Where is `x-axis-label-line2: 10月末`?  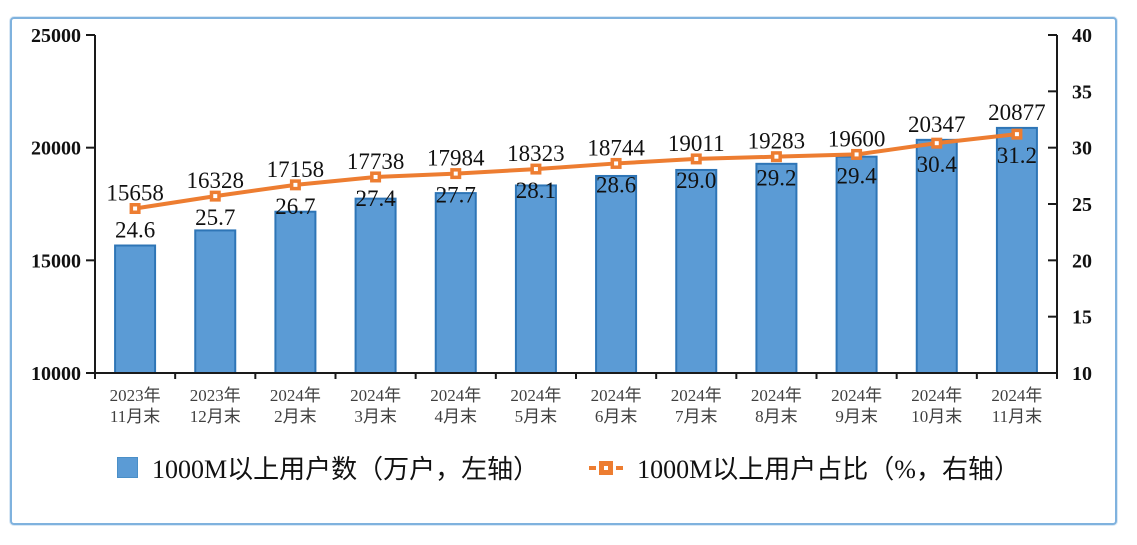 x-axis-label-line2: 10月末 is located at coordinates (936, 416).